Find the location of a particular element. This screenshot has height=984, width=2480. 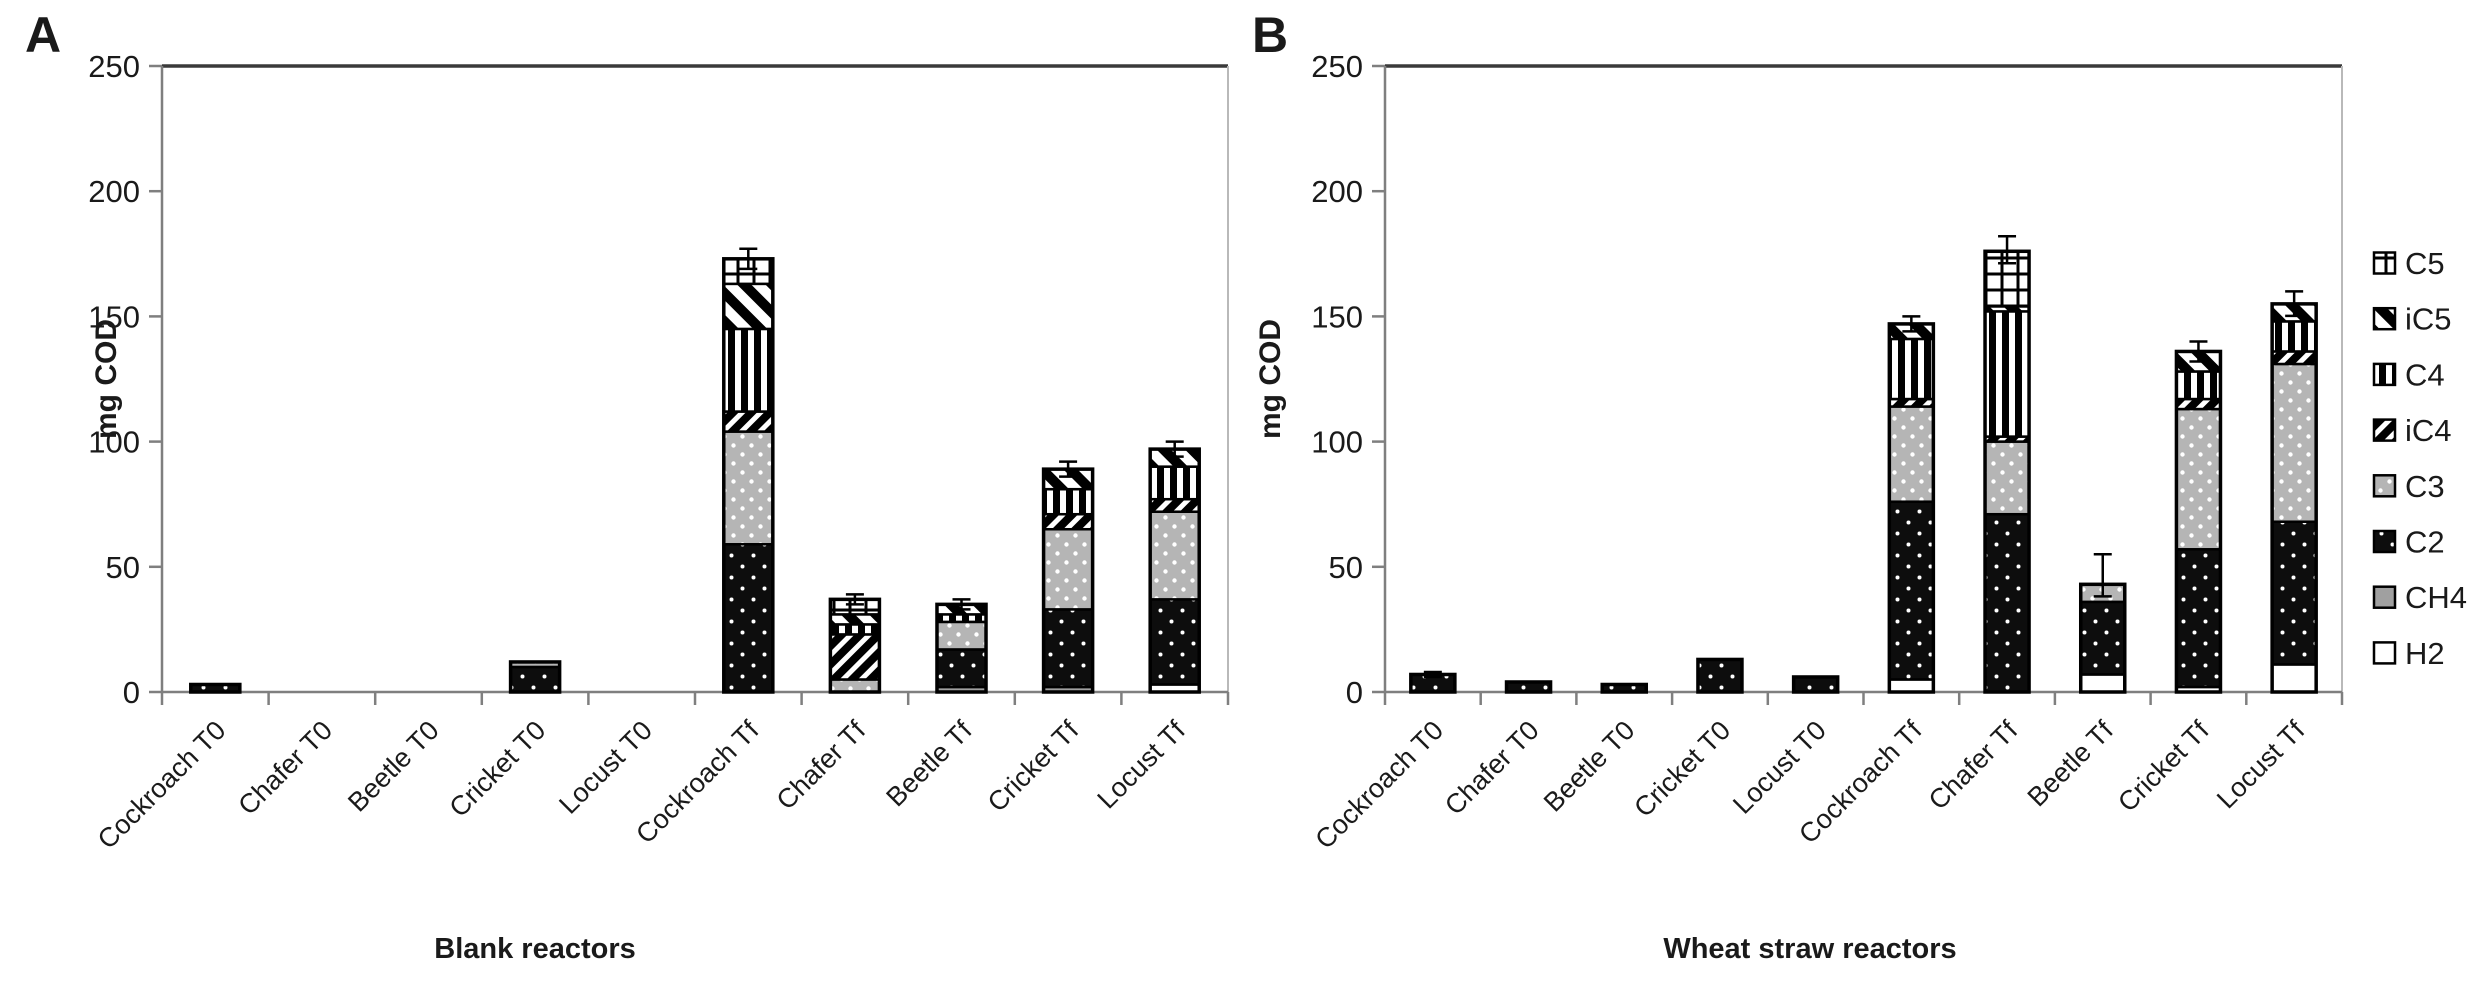

legend-swatch-iC4 is located at coordinates (2384, 430).